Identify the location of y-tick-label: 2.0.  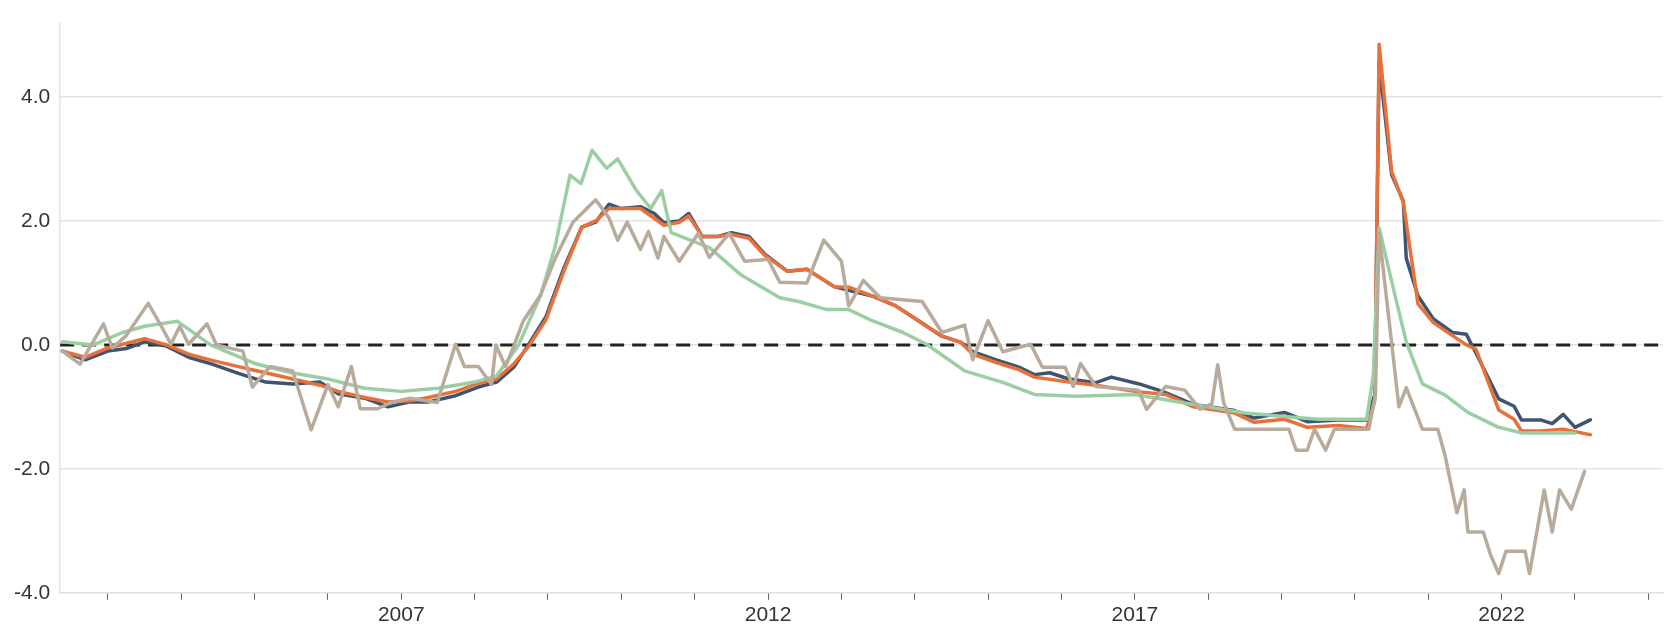
(35, 219).